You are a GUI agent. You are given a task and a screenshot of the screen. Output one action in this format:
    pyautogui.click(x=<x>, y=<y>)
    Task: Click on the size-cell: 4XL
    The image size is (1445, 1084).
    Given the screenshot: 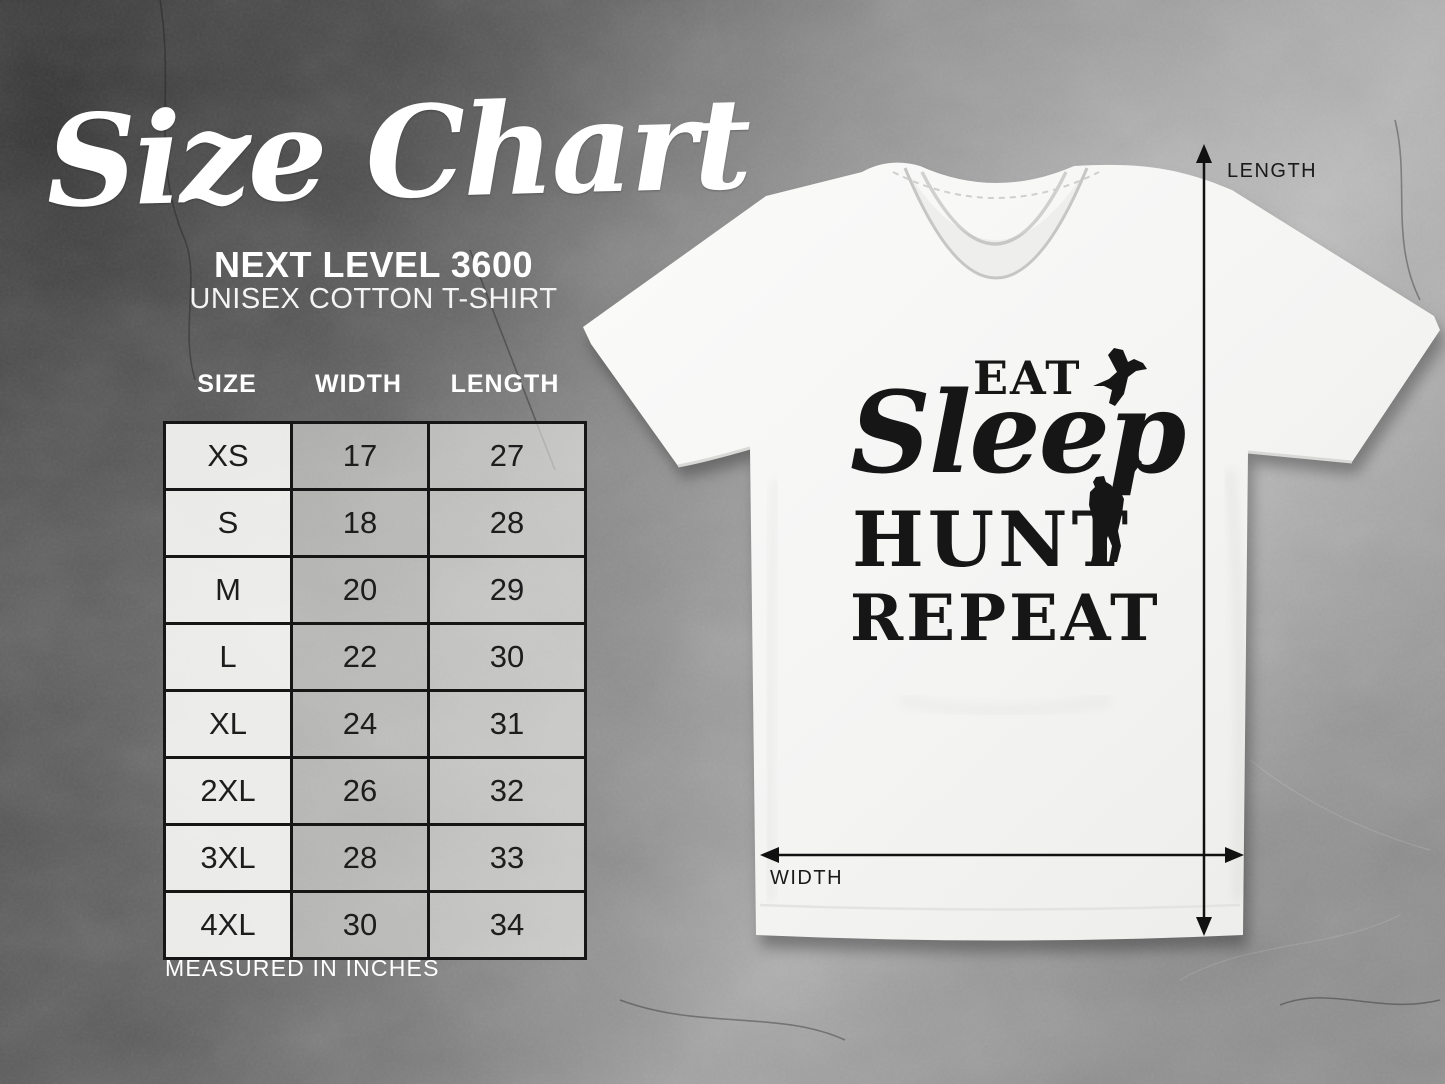 What is the action you would take?
    pyautogui.click(x=228, y=925)
    